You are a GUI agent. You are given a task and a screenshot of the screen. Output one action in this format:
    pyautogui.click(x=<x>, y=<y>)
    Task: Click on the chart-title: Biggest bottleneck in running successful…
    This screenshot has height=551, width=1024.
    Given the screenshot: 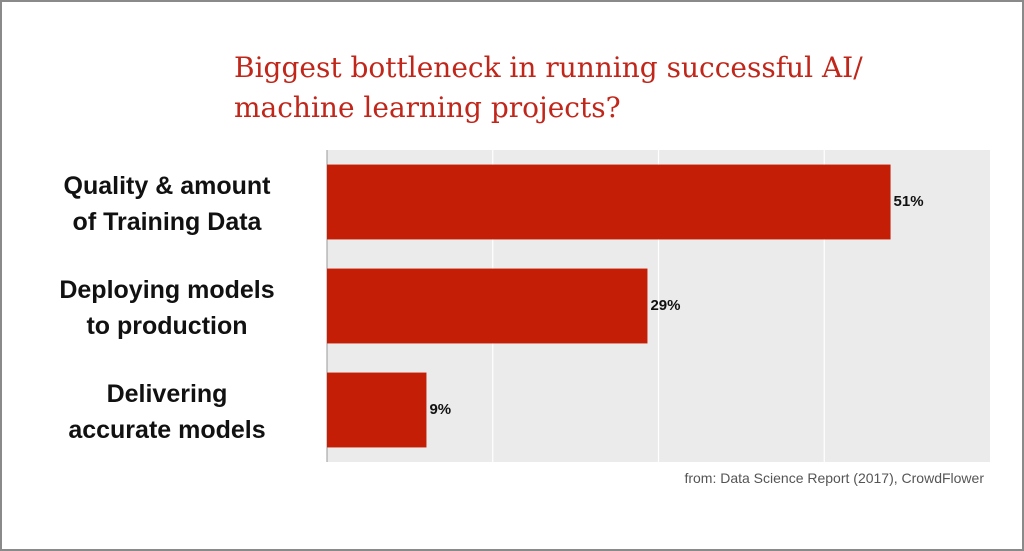 What is the action you would take?
    pyautogui.click(x=548, y=87)
    